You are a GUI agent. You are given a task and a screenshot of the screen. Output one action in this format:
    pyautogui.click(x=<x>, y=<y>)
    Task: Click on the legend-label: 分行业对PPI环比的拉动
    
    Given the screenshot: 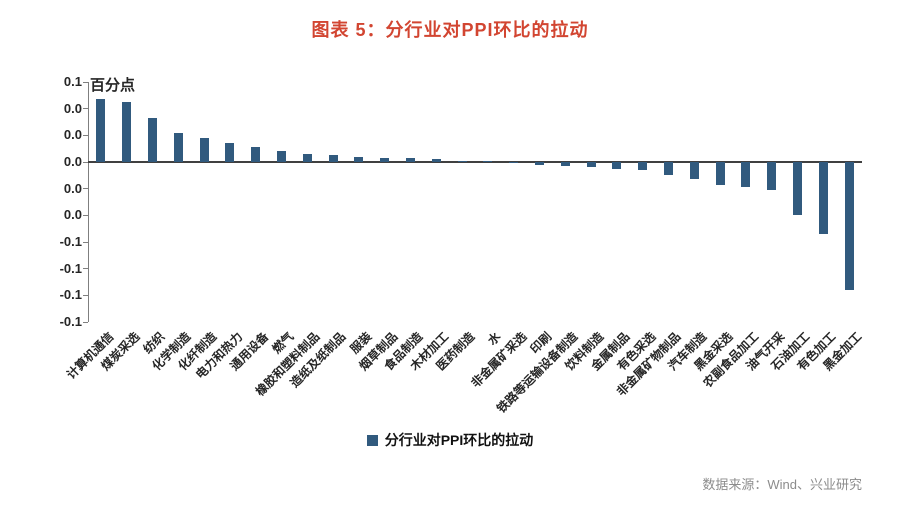 What is the action you would take?
    pyautogui.click(x=459, y=440)
    